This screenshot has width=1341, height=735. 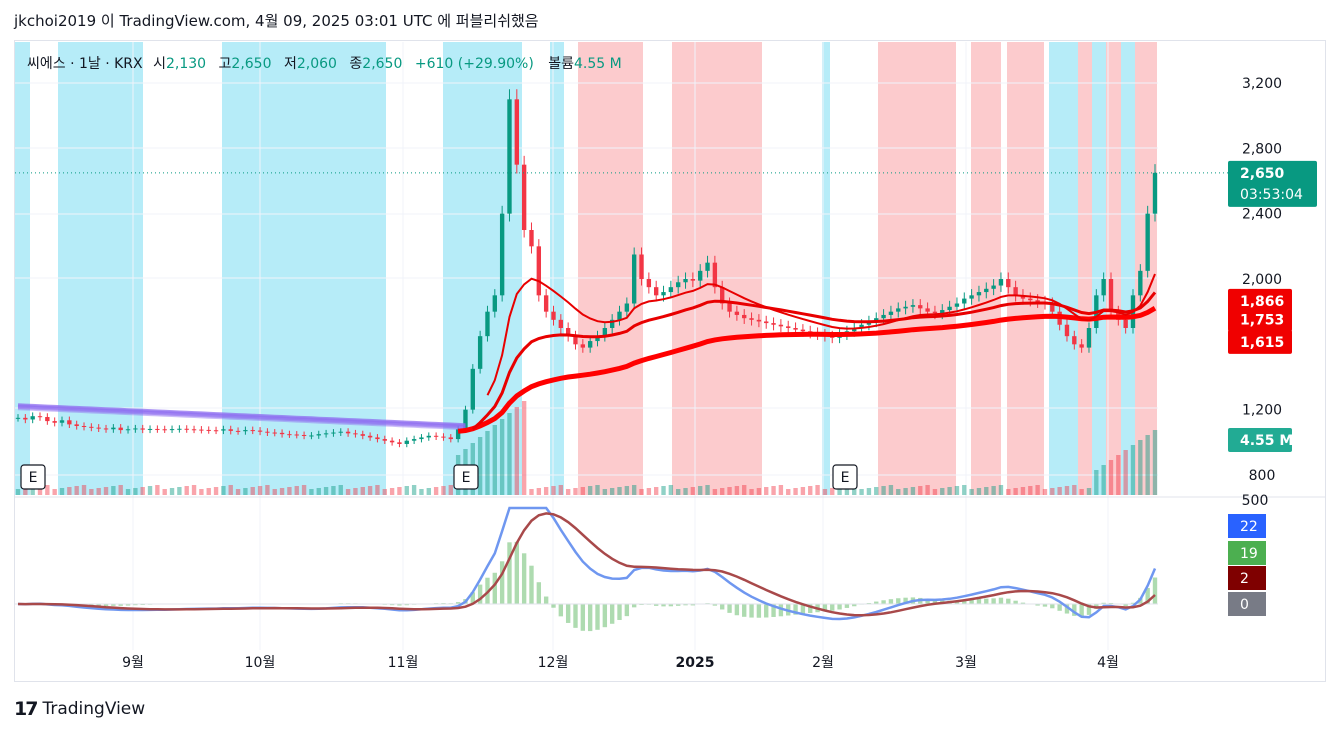 What do you see at coordinates (186, 64) in the screenshot?
I see `open-value: 2,130` at bounding box center [186, 64].